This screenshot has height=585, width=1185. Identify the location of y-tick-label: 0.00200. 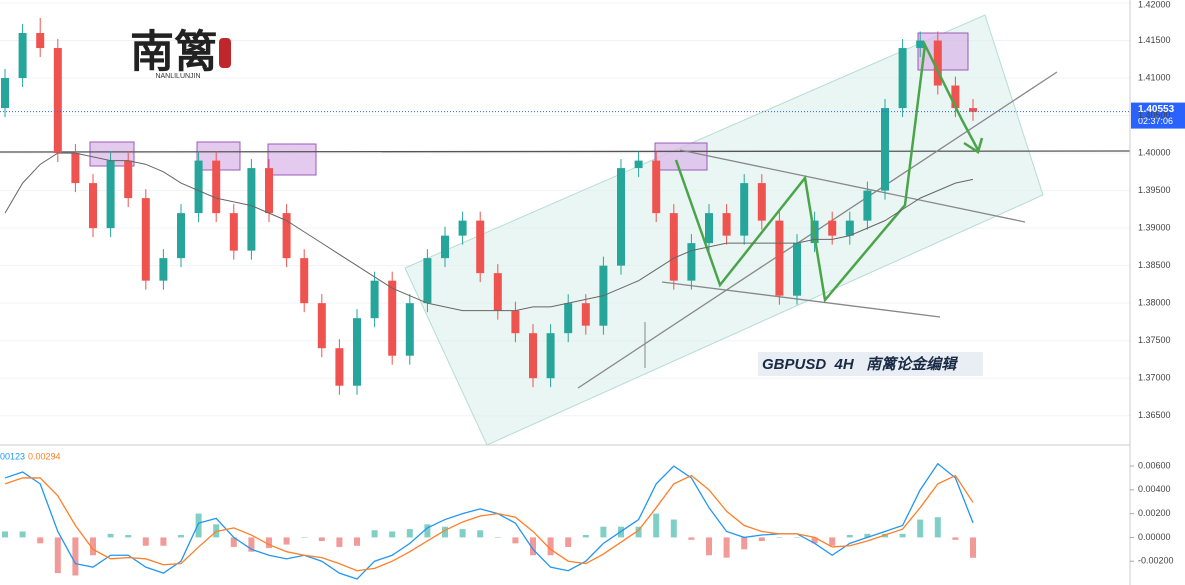
(1154, 513).